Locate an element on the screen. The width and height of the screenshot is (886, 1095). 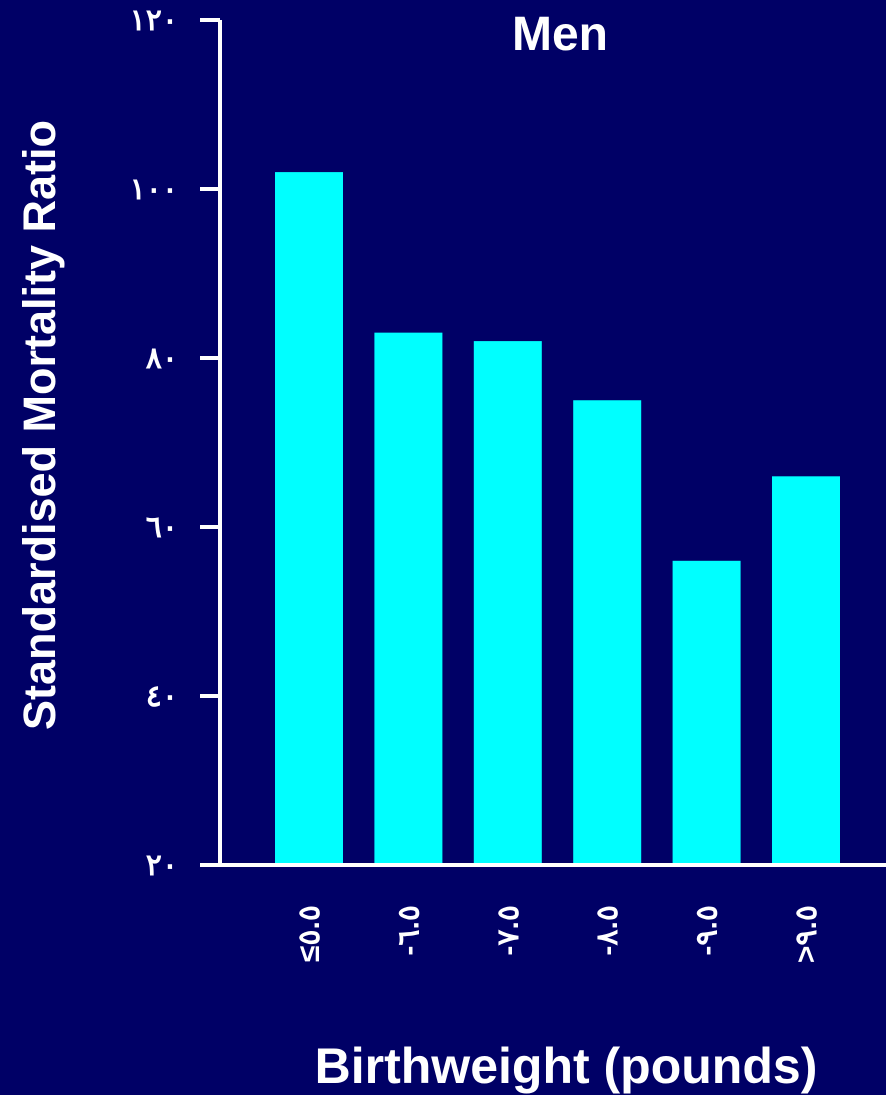
y-tick-label: ١٠٠ is located at coordinates (154, 189).